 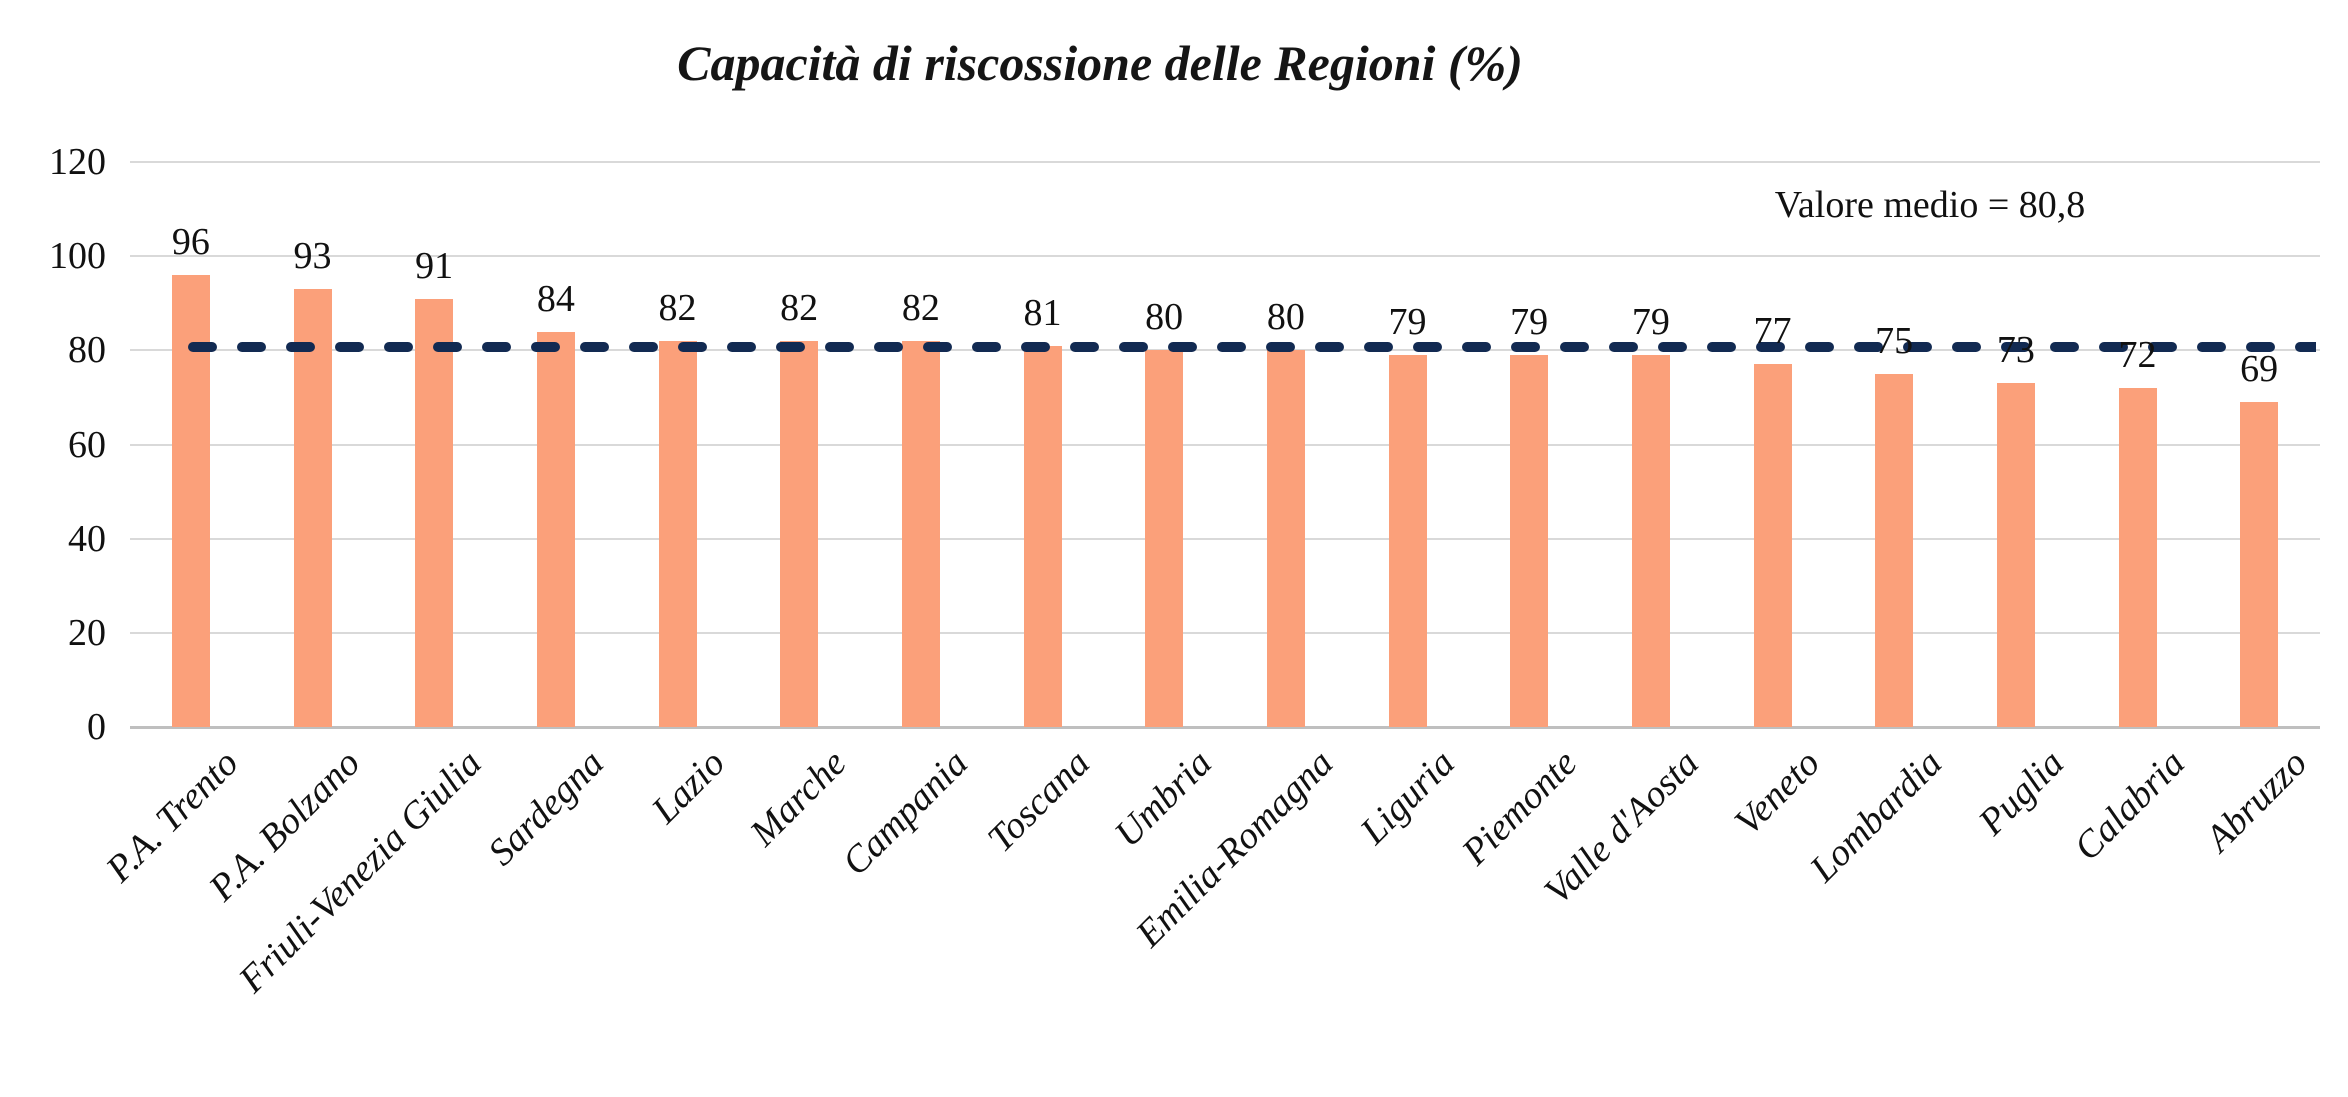 What do you see at coordinates (688, 787) in the screenshot?
I see `x-axis-label: Lazio` at bounding box center [688, 787].